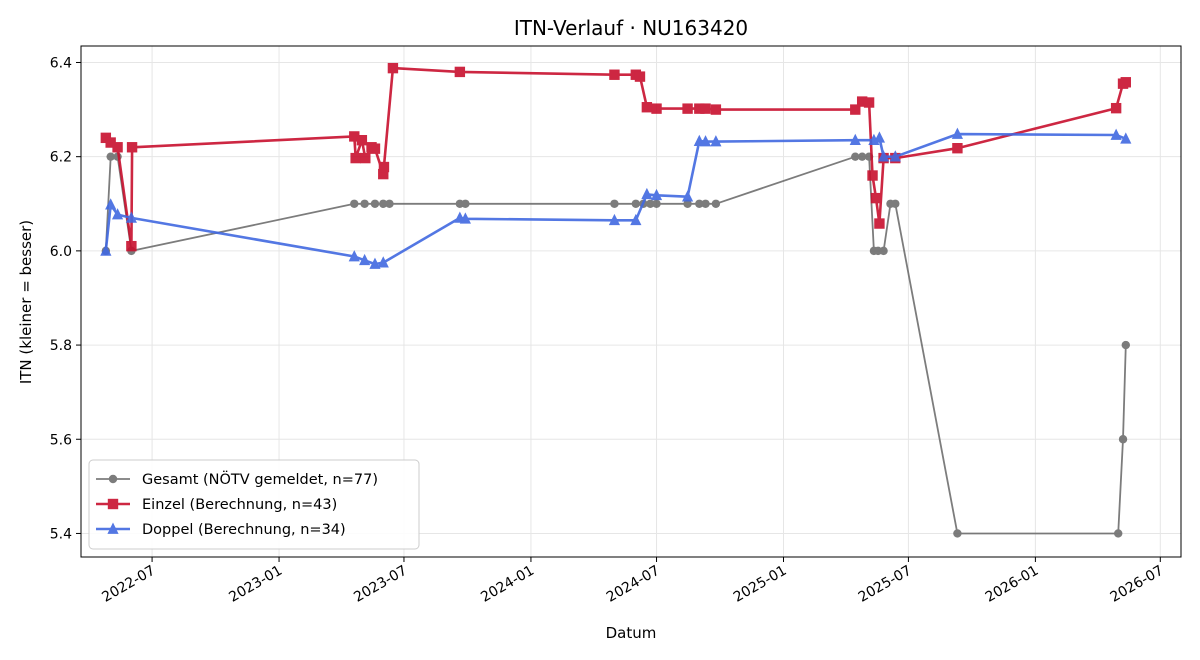  What do you see at coordinates (631, 633) in the screenshot?
I see `x-axis-title: Datum` at bounding box center [631, 633].